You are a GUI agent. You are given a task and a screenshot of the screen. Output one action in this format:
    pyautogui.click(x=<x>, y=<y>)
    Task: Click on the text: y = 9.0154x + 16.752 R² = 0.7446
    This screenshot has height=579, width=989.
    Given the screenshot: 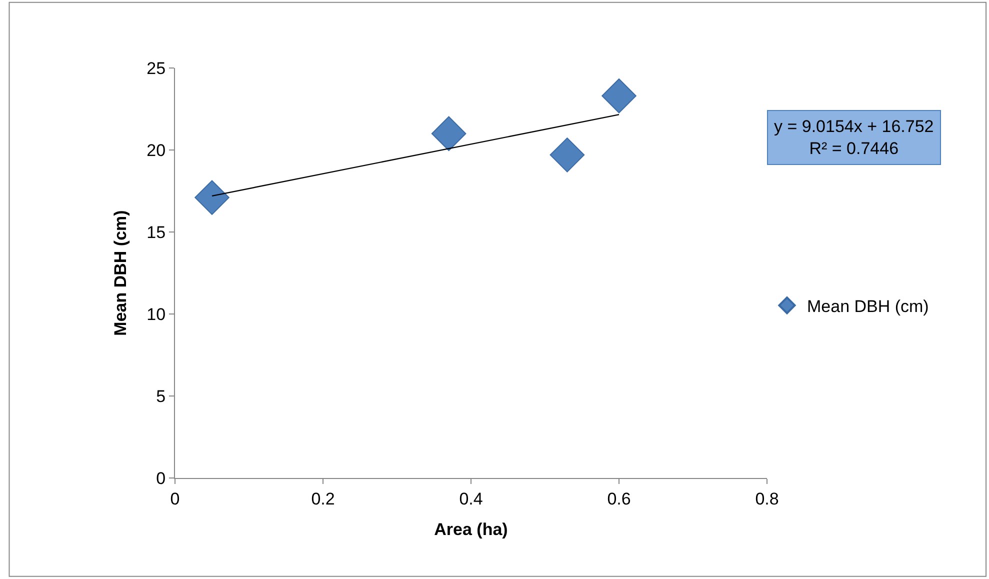 What is the action you would take?
    pyautogui.click(x=854, y=137)
    